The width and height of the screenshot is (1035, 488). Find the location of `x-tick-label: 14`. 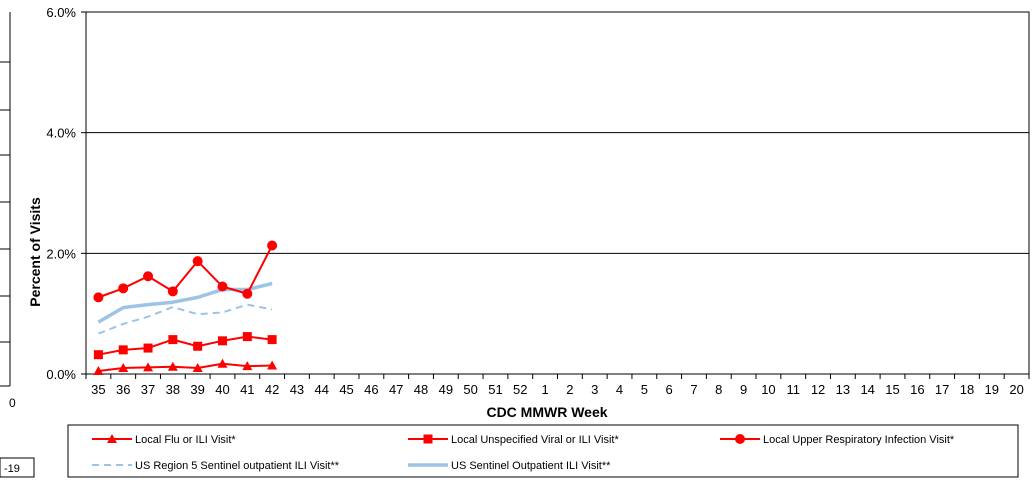

x-tick-label: 14 is located at coordinates (867, 389).